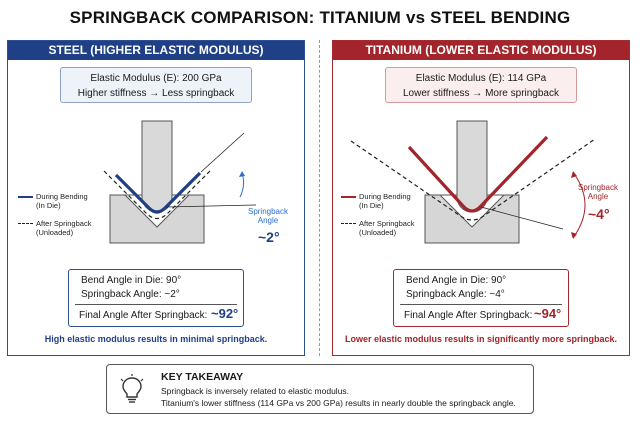  What do you see at coordinates (156, 93) in the screenshot?
I see `steel-stiffness-text: Higher stiffness → Less springback` at bounding box center [156, 93].